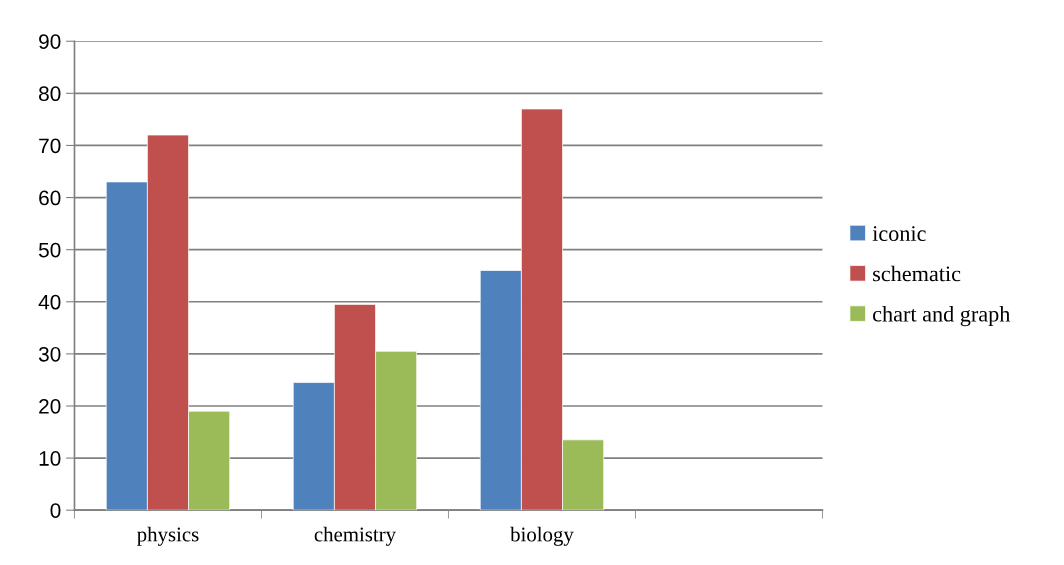  I want to click on y-tick-label: 50, so click(49, 250).